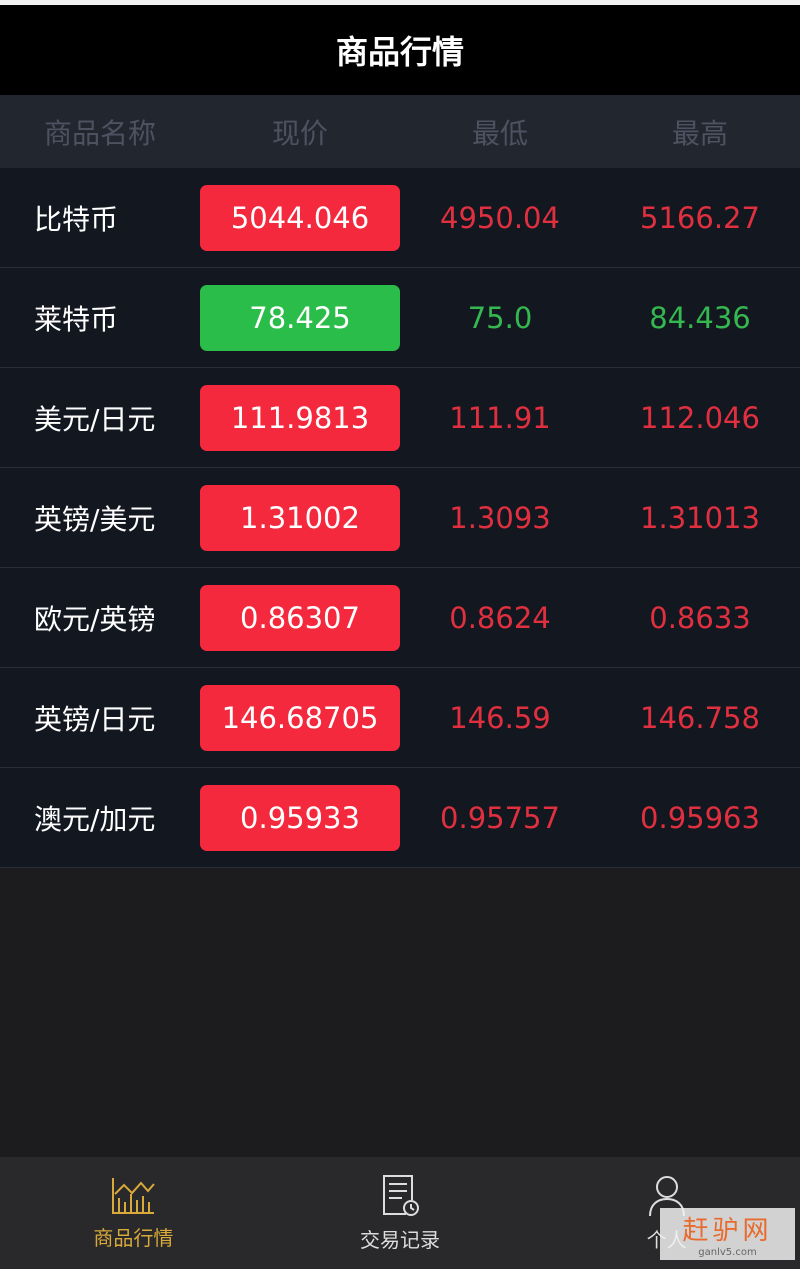  Describe the element at coordinates (666, 1195) in the screenshot. I see `user-icon` at that location.